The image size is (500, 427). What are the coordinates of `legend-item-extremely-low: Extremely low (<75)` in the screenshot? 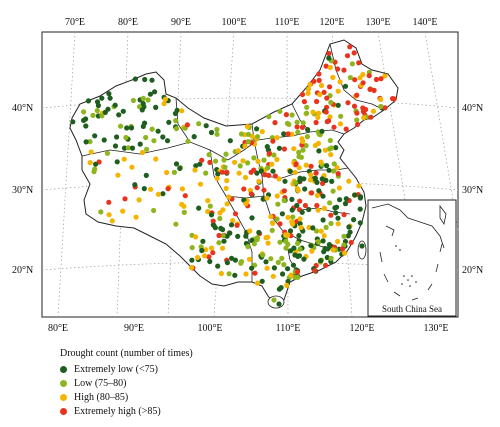 It's located at (126, 369).